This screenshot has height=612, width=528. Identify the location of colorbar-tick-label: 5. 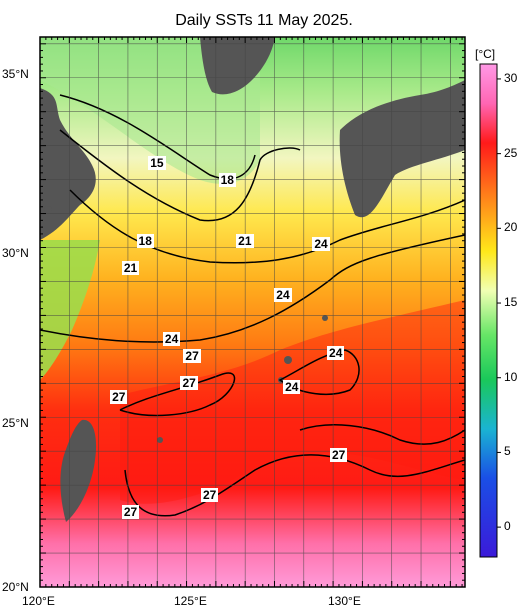
(507, 451).